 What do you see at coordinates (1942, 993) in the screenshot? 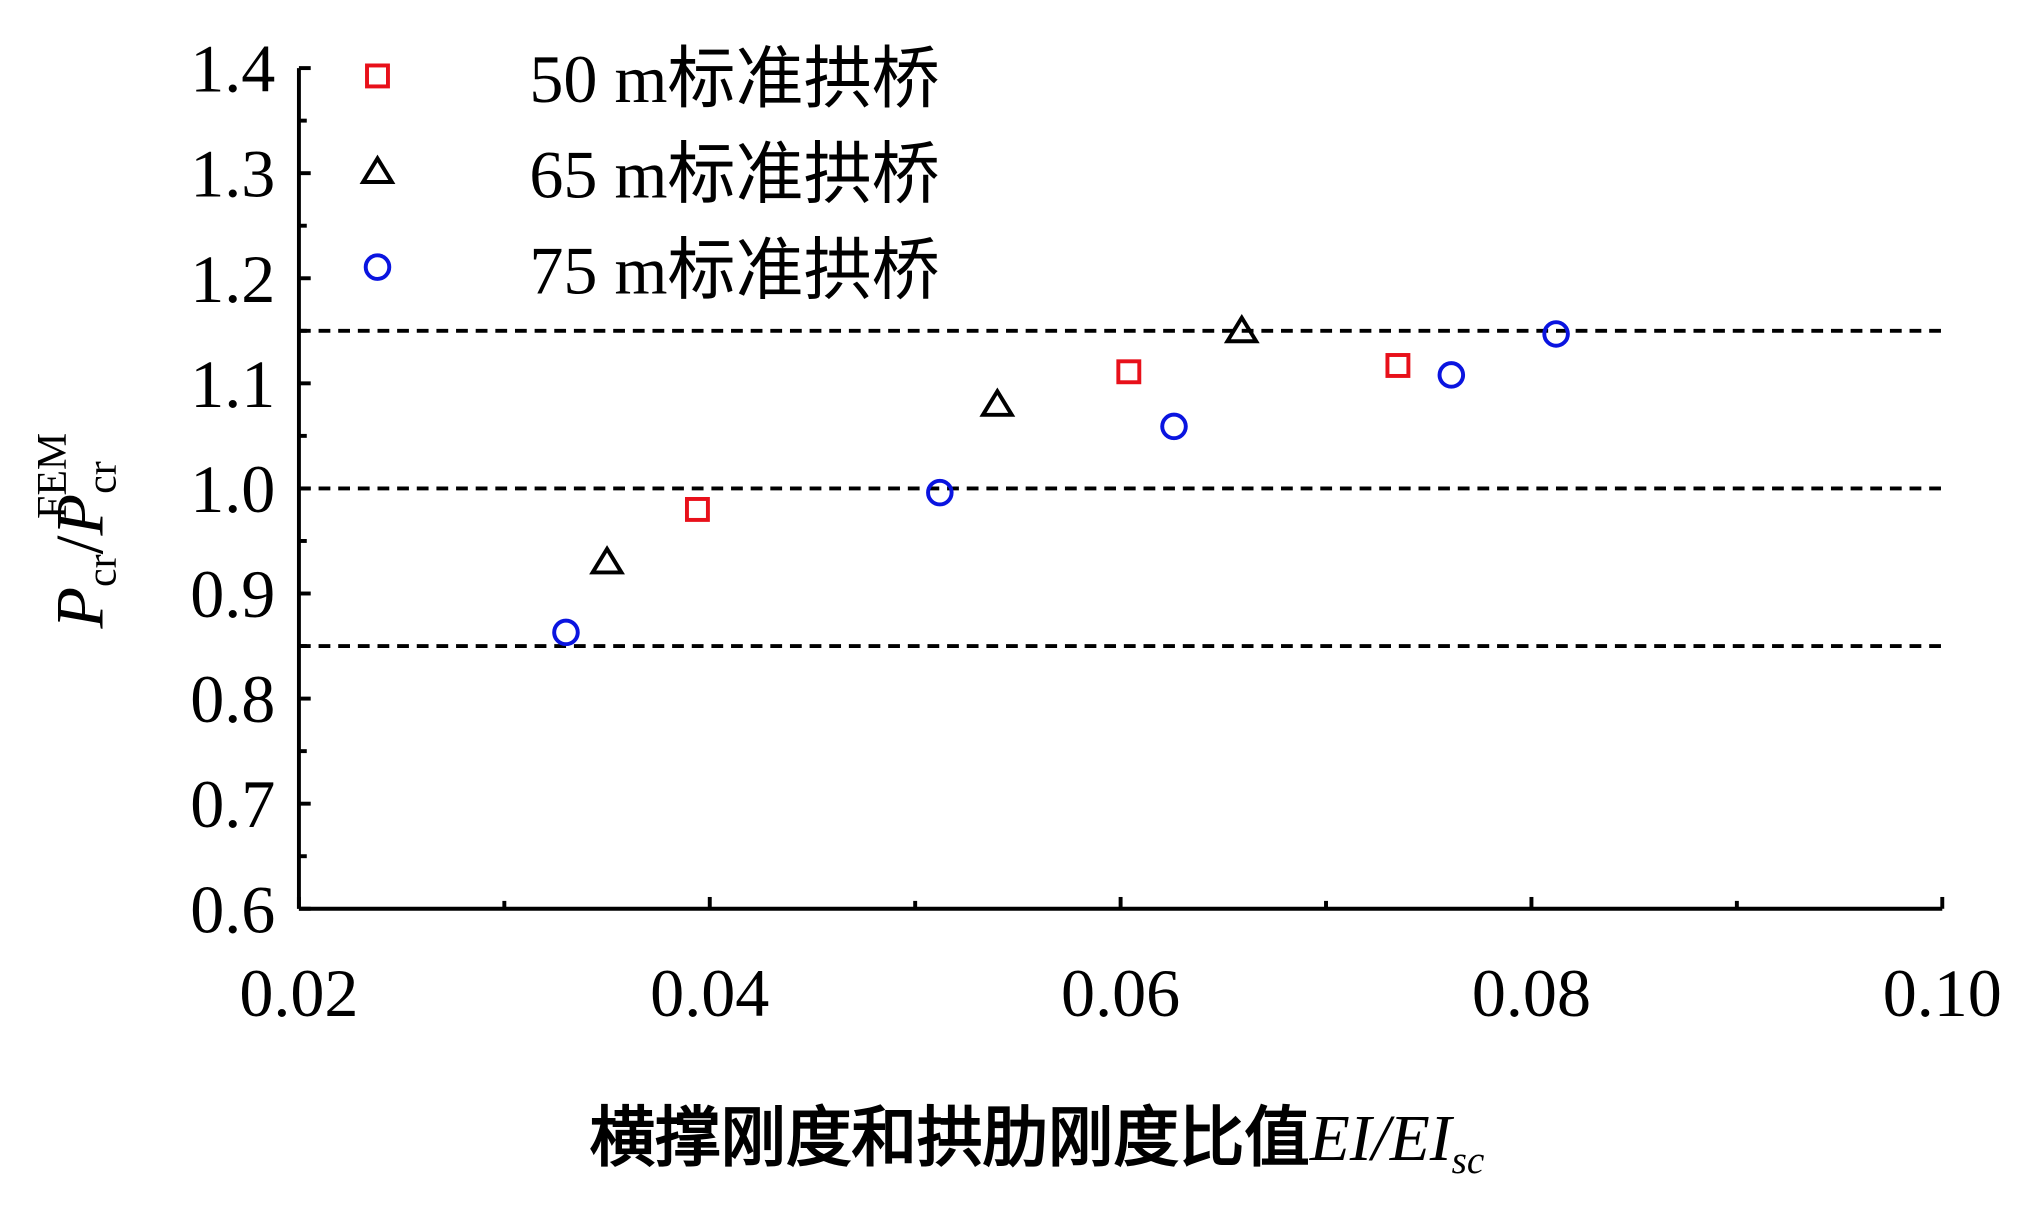
I see `x-tick-label: 0.10` at bounding box center [1942, 993].